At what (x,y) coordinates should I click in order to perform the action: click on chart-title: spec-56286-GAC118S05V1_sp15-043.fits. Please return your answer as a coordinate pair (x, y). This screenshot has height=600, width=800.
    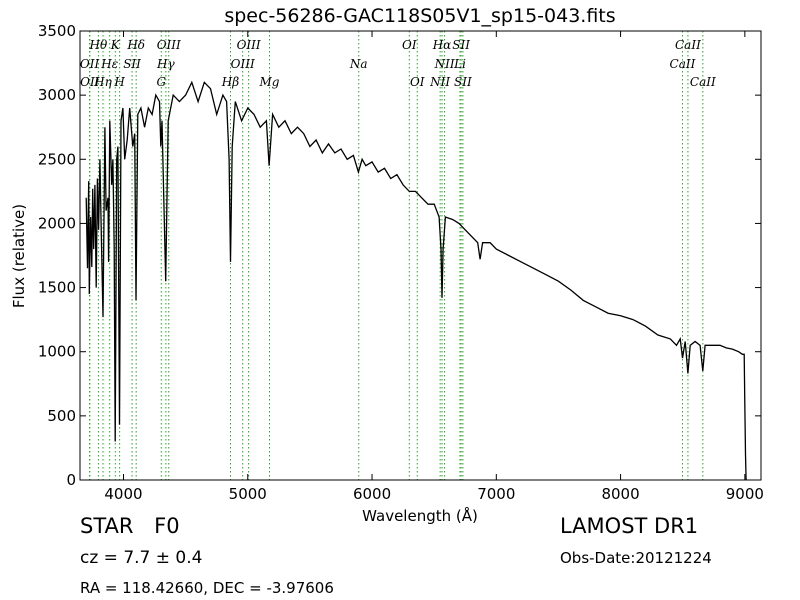
    Looking at the image, I should click on (419, 16).